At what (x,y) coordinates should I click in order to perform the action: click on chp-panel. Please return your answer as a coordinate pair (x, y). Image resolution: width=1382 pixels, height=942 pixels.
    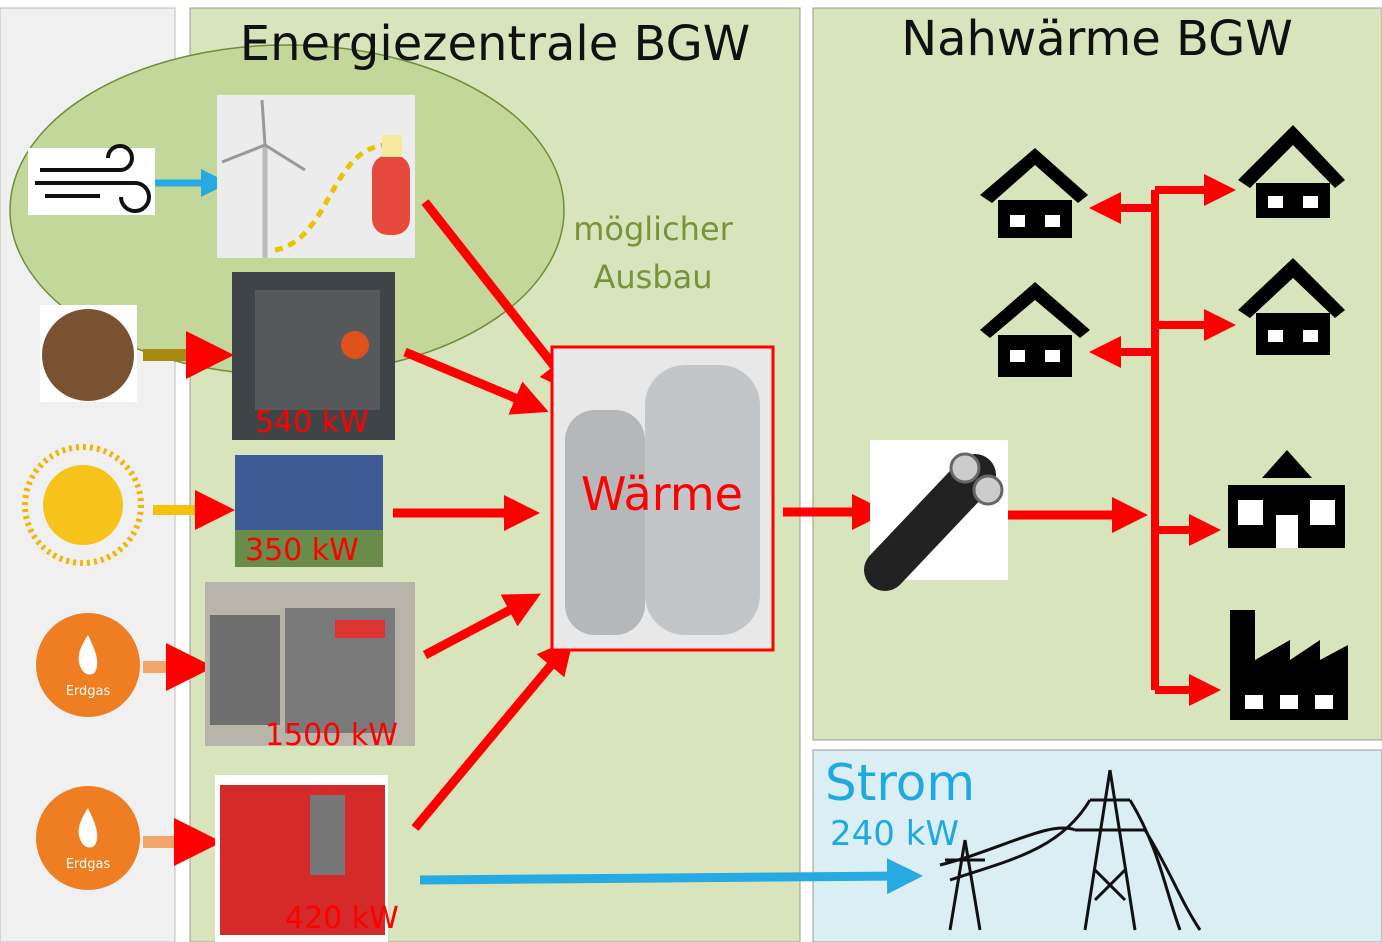
    Looking at the image, I should click on (327, 835).